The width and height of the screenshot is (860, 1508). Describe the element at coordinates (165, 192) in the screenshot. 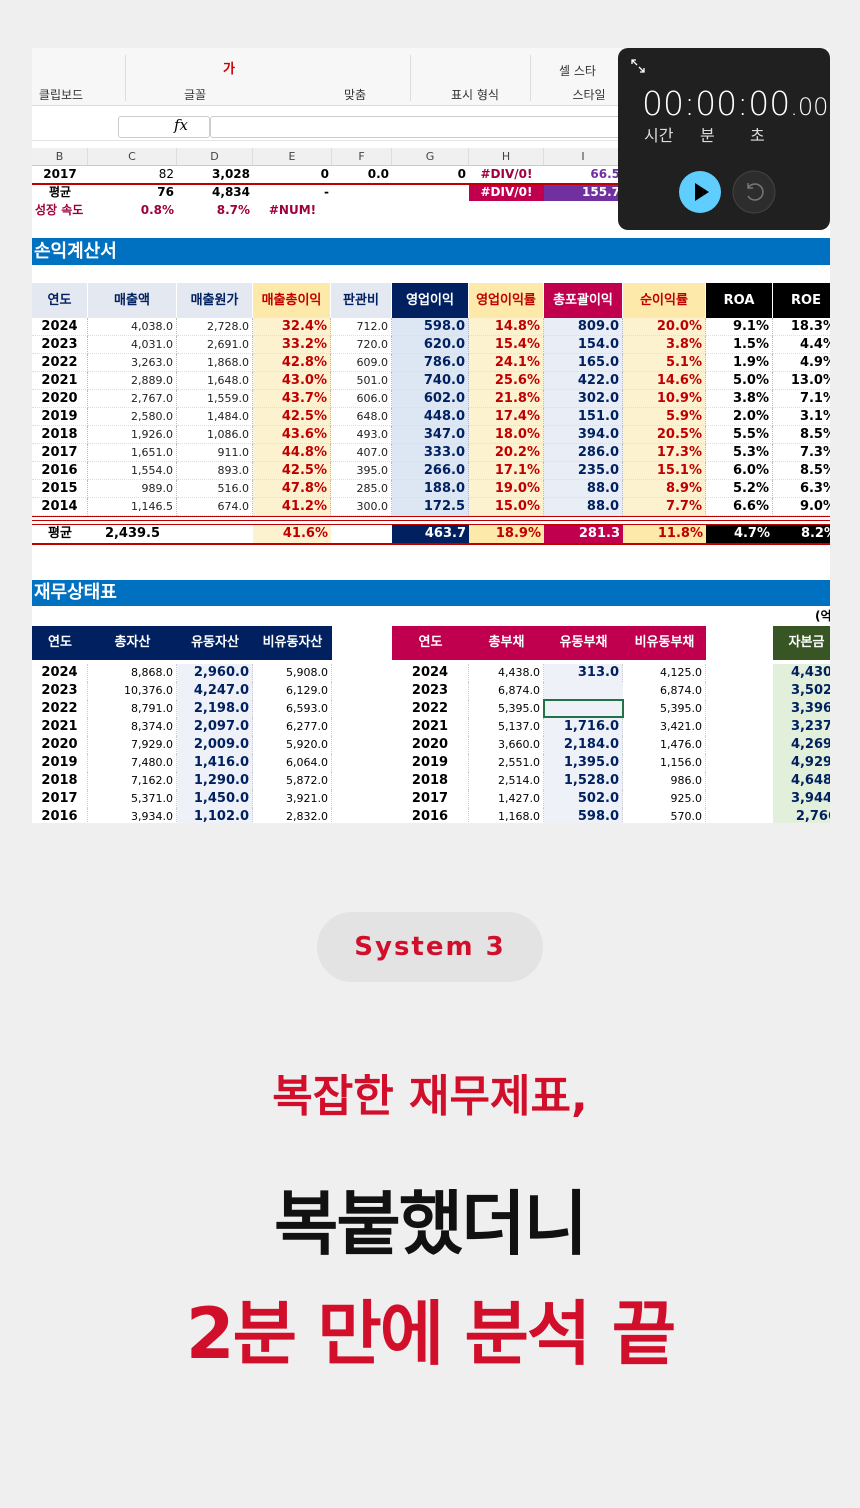

I see `sheet-cell: 76` at that location.